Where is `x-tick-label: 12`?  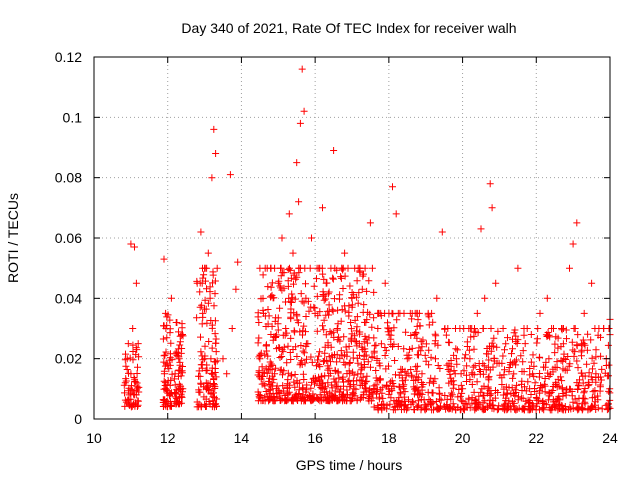
x-tick-label: 12 is located at coordinates (168, 438).